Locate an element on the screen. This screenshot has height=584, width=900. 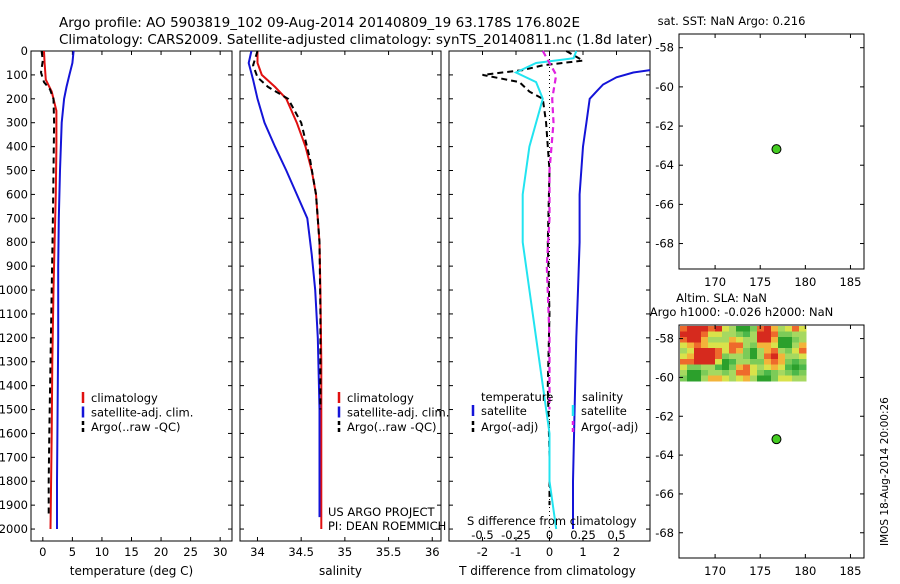
depth-tick-label: 400 is located at coordinates (17, 147).